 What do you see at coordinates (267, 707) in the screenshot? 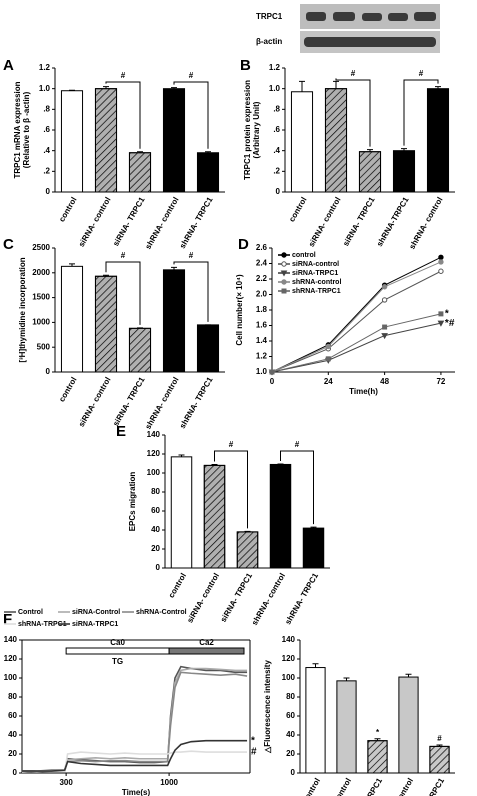
I see `y-axis-label: △Fluorescence intensity` at bounding box center [267, 707].